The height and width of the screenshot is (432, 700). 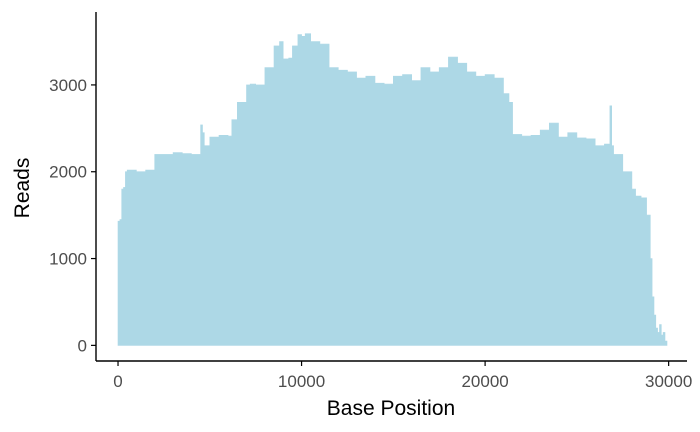 I want to click on x-tick-label: 10000, so click(x=301, y=381).